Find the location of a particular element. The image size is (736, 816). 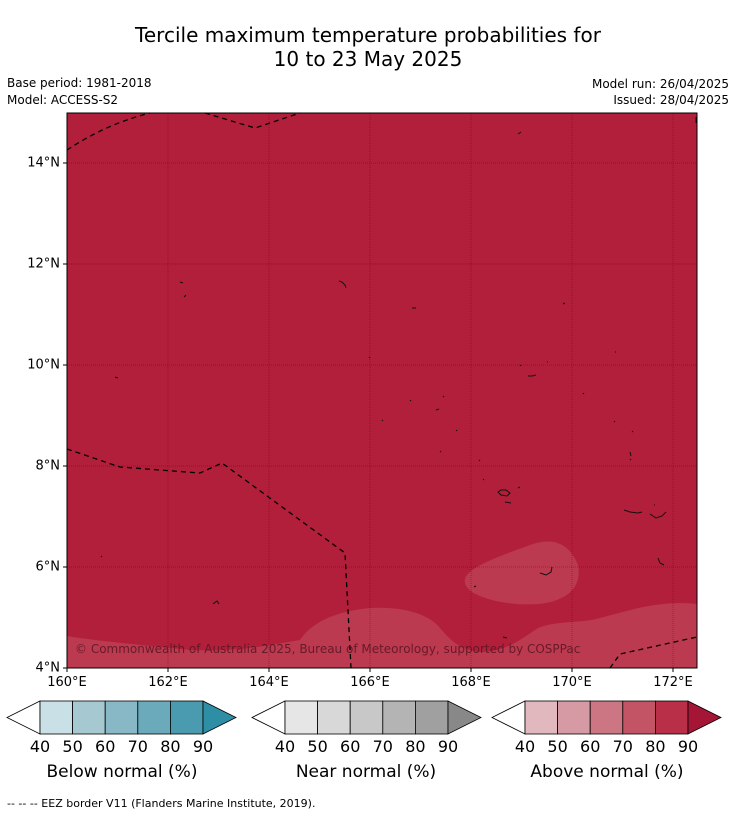

y-tick-label: 14°N is located at coordinates (43, 163).